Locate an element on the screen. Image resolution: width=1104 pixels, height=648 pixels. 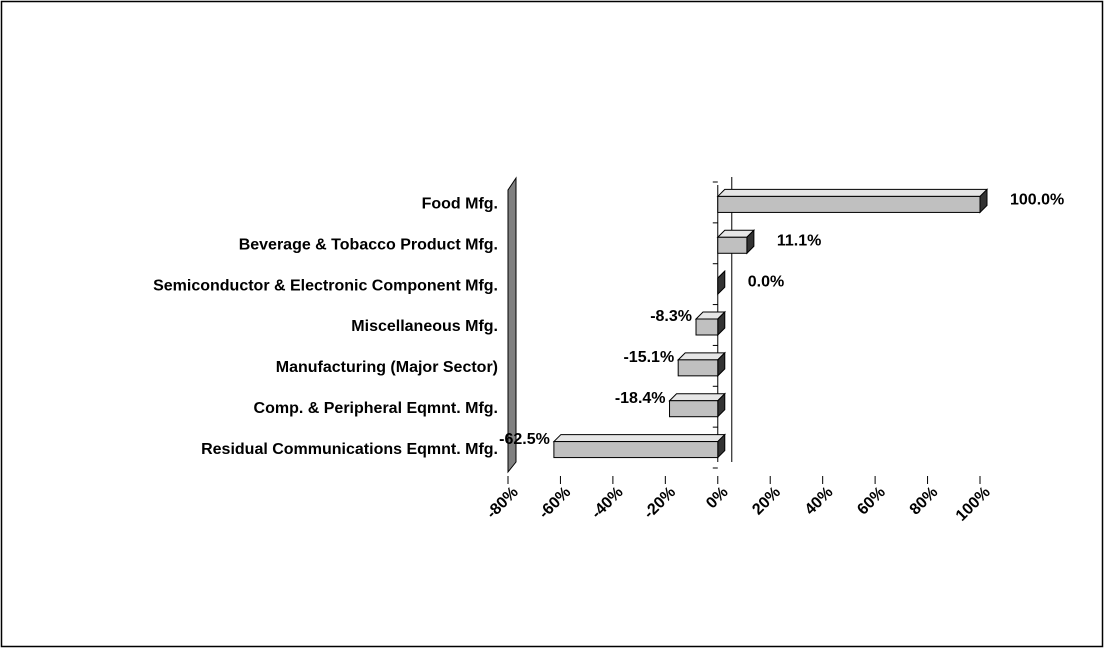
y-tick-label: Food Mfg. is located at coordinates (460, 204).